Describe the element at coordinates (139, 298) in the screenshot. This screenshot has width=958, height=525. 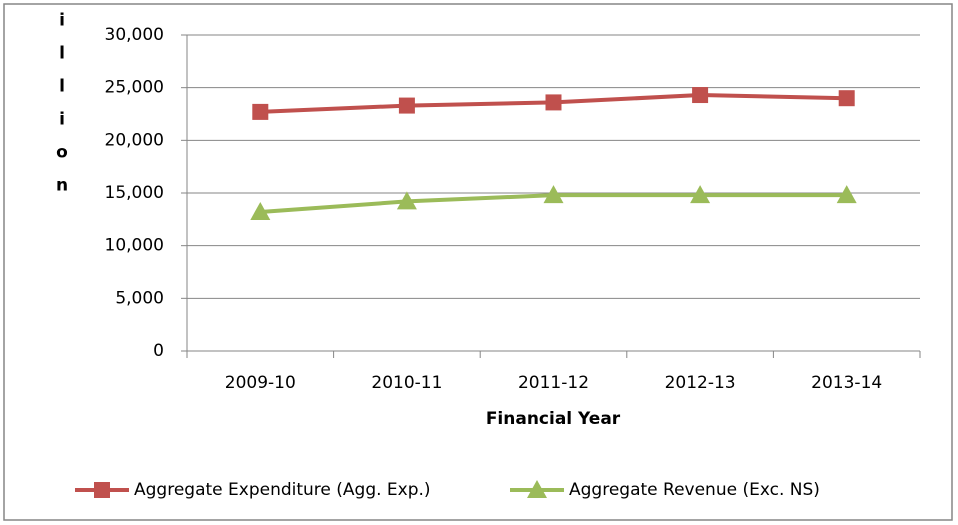
I see `y-tick-label: 5,000` at that location.